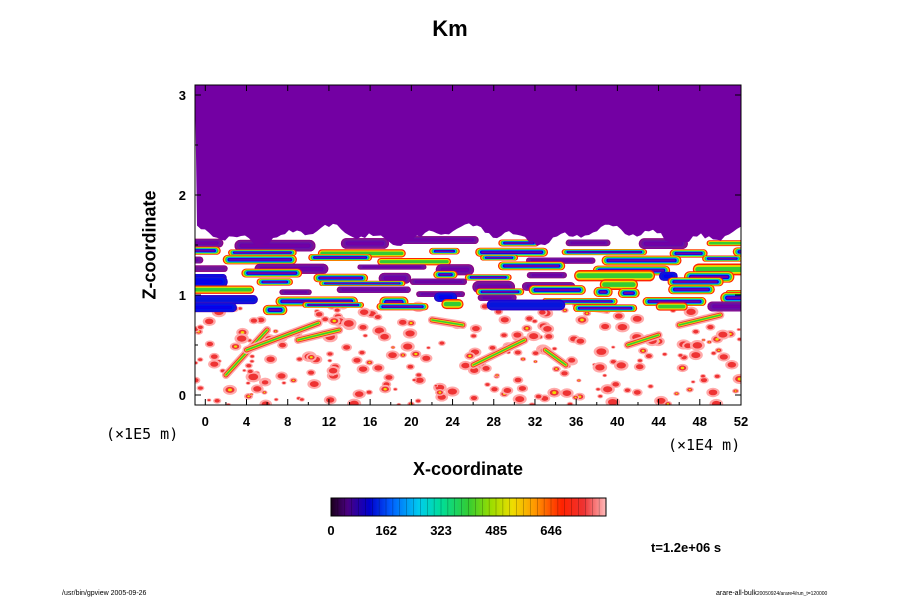  Describe the element at coordinates (386, 530) in the screenshot. I see `colorbar-tick-label: 162` at that location.